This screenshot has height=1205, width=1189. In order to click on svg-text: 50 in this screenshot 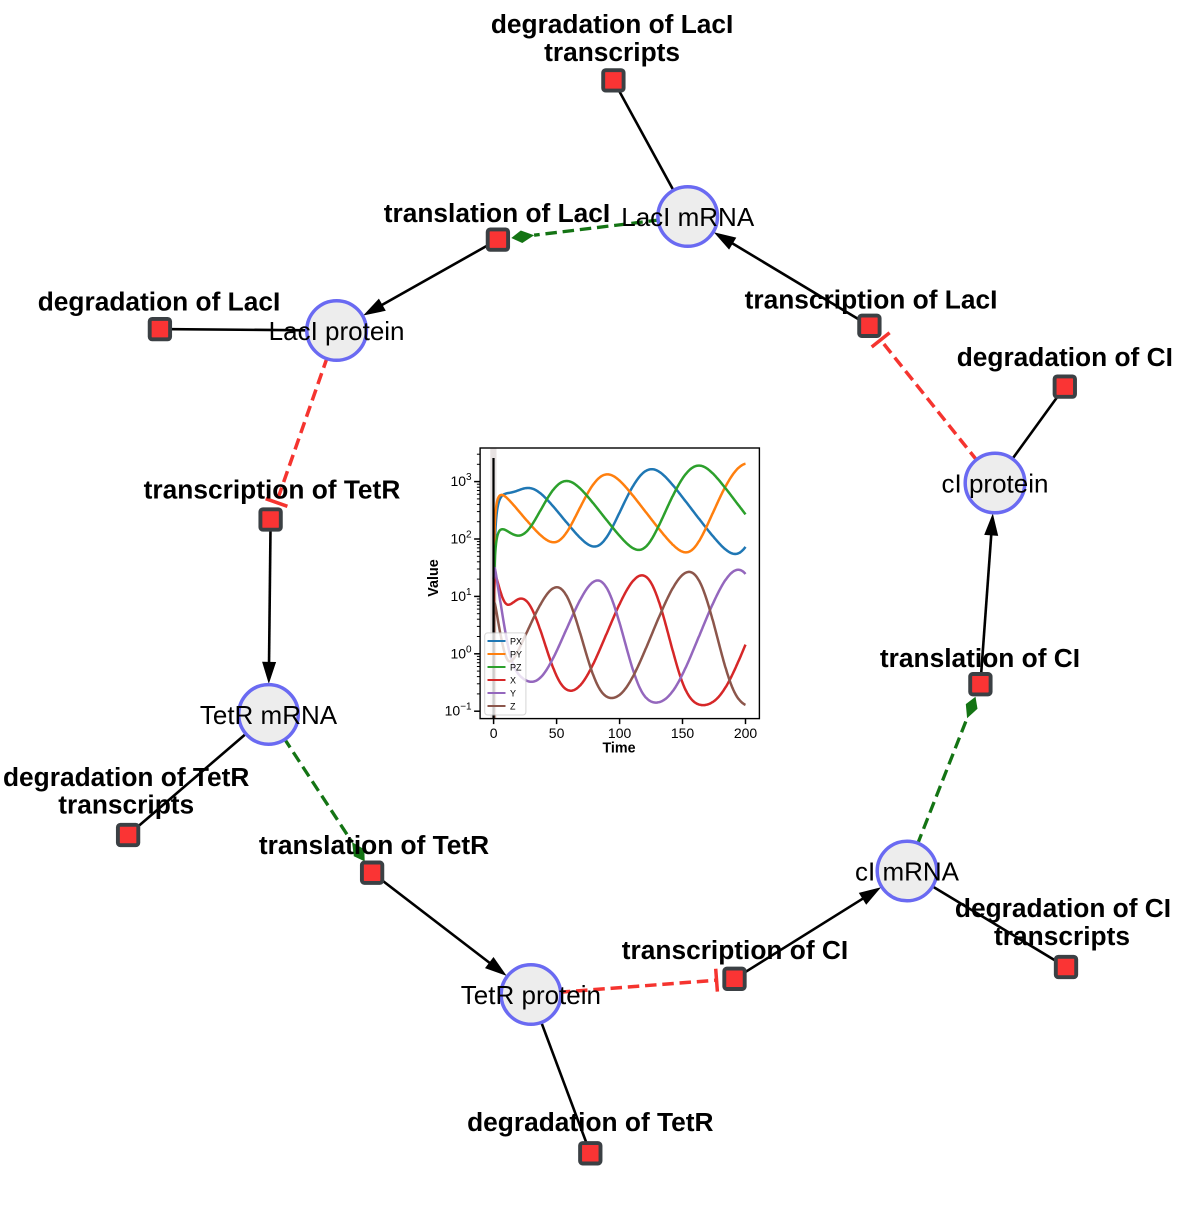, I will do `click(557, 733)`.